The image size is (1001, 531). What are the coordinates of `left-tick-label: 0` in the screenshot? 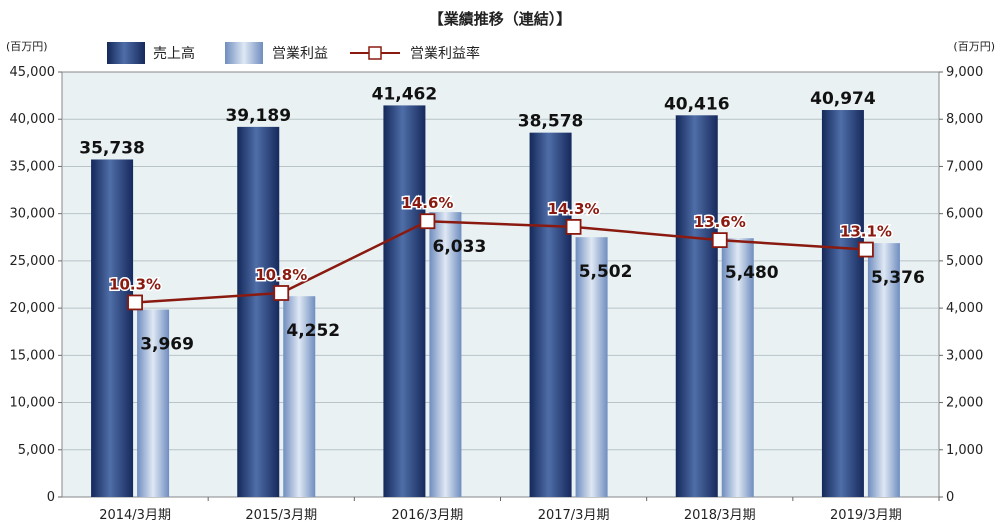 It's located at (51, 497).